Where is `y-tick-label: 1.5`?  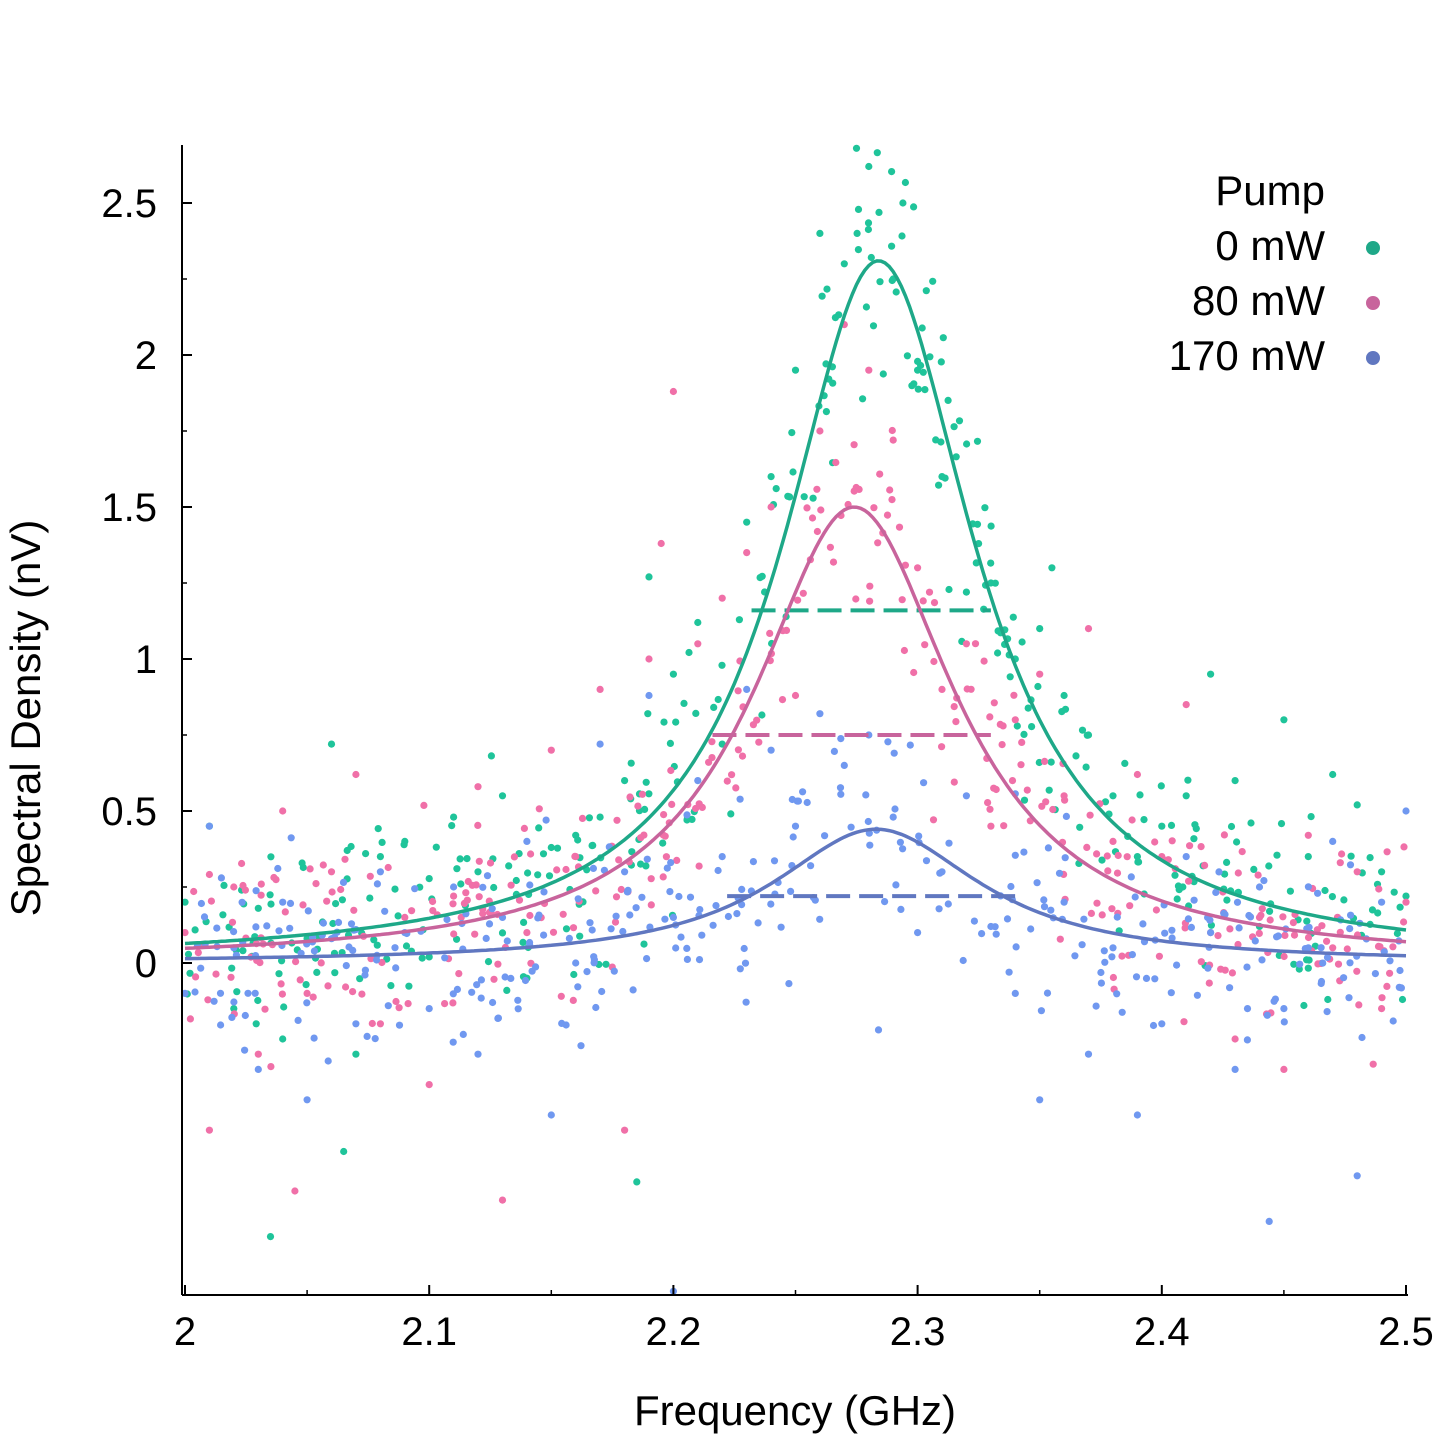 y-tick-label: 1.5 is located at coordinates (129, 508).